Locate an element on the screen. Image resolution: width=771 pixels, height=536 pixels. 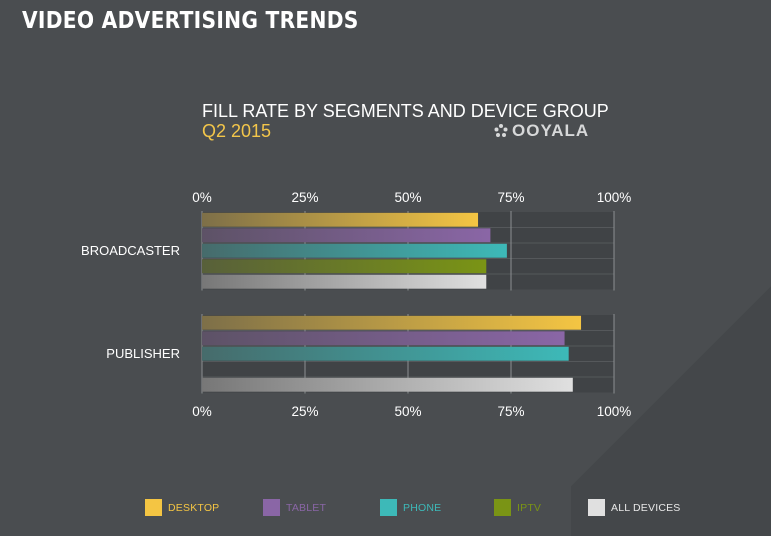
brand-logo: OOYALA is located at coordinates (541, 131).